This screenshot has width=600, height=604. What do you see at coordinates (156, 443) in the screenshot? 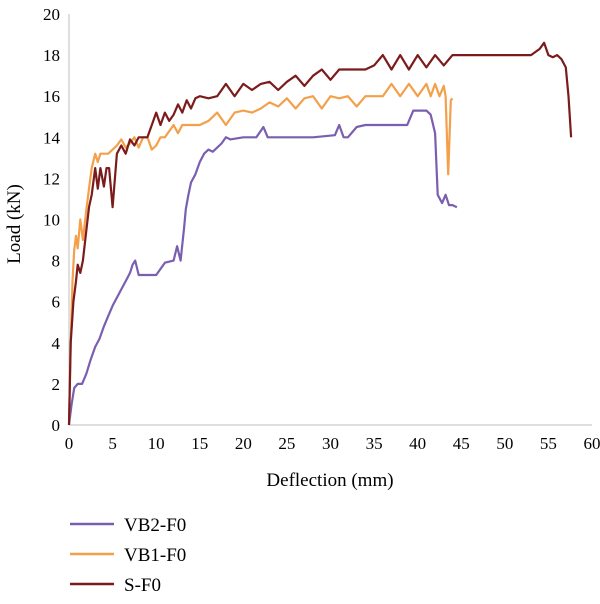
I see `x-tick-label: 10` at bounding box center [156, 443].